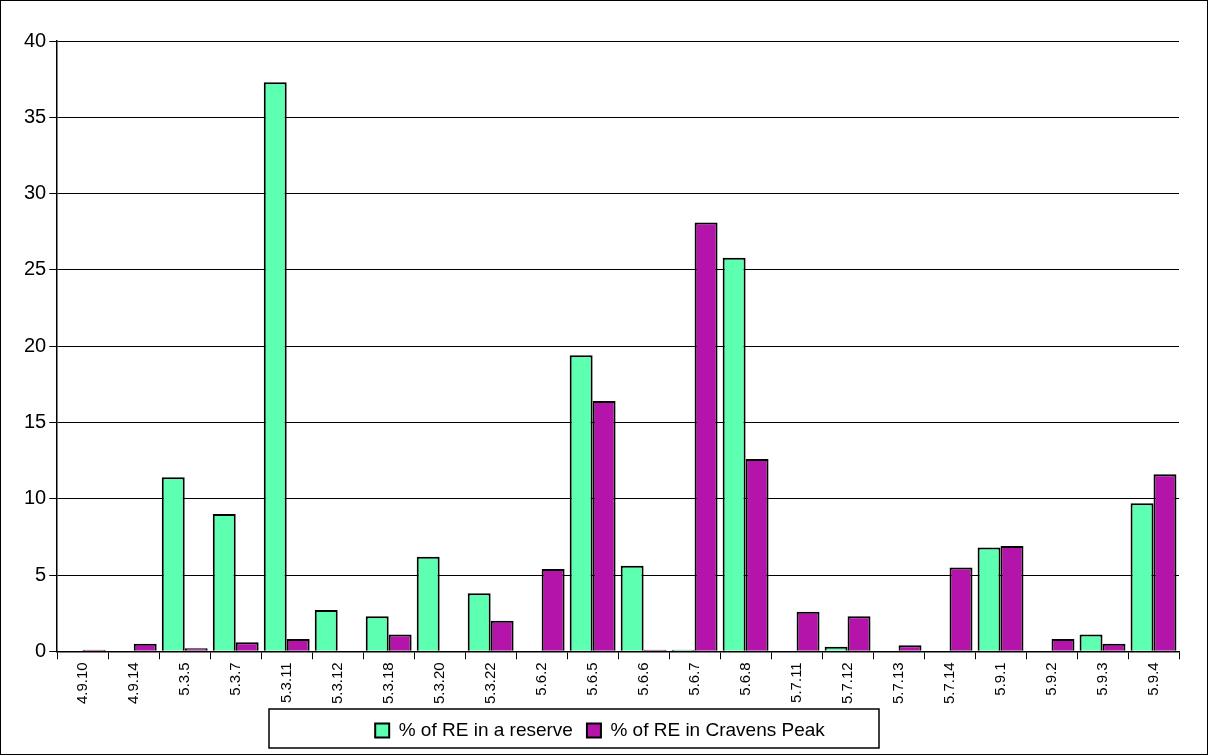 The width and height of the screenshot is (1208, 755). Describe the element at coordinates (336, 683) in the screenshot. I see `x-tick-label: 5.3.12` at that location.